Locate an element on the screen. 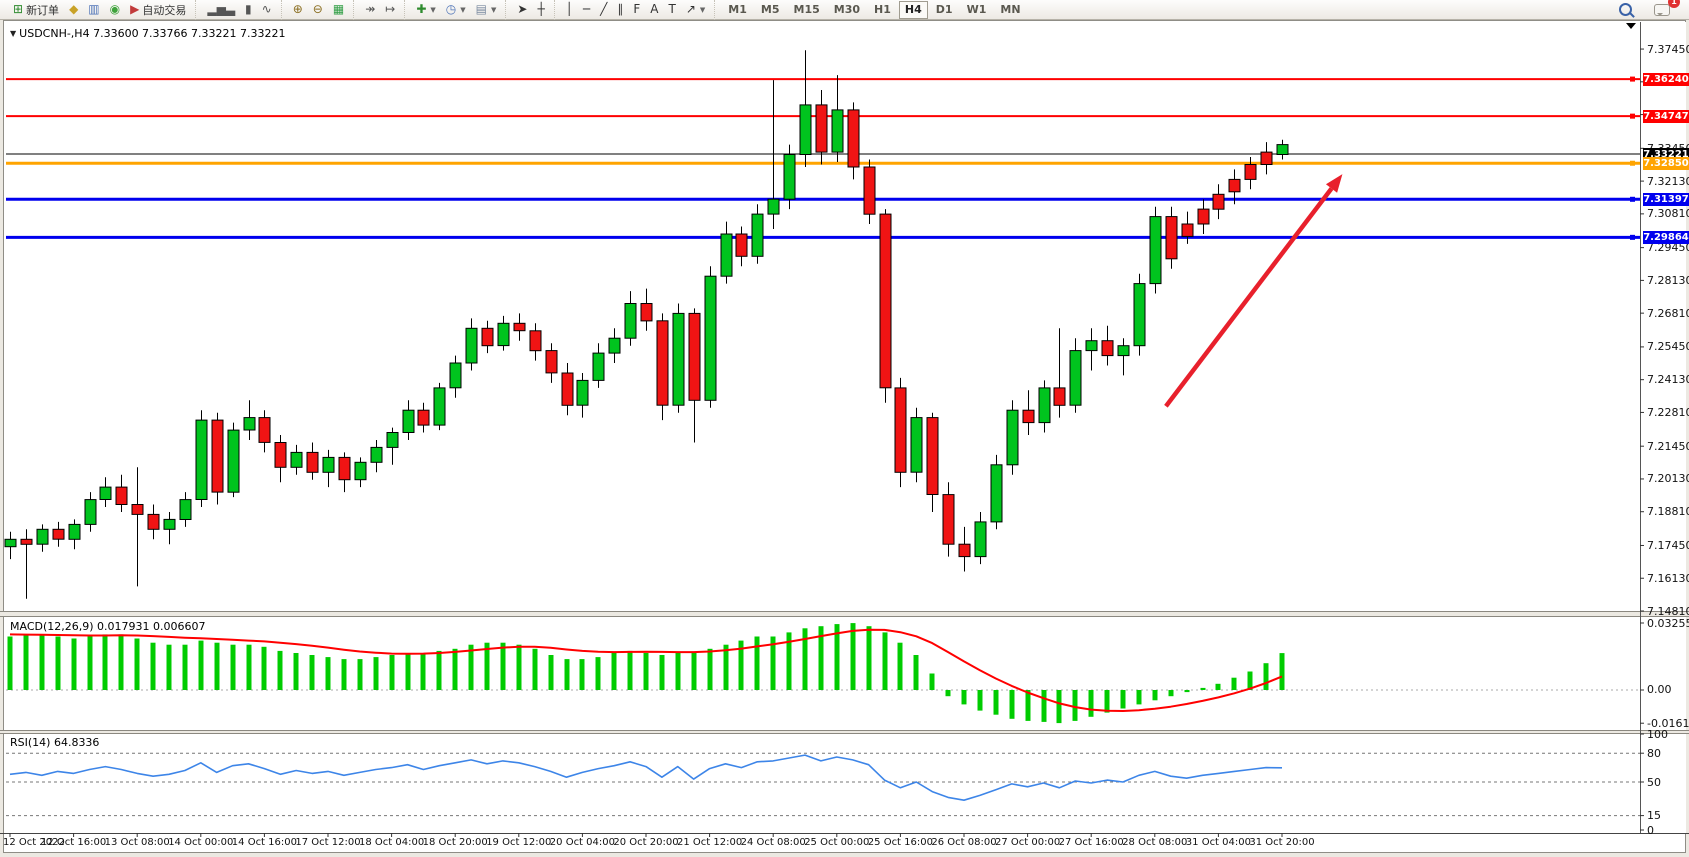 The height and width of the screenshot is (857, 1689). toolbar-group: │ ─ ╱ ∥ F A T ↗ ▼ is located at coordinates (634, 10).